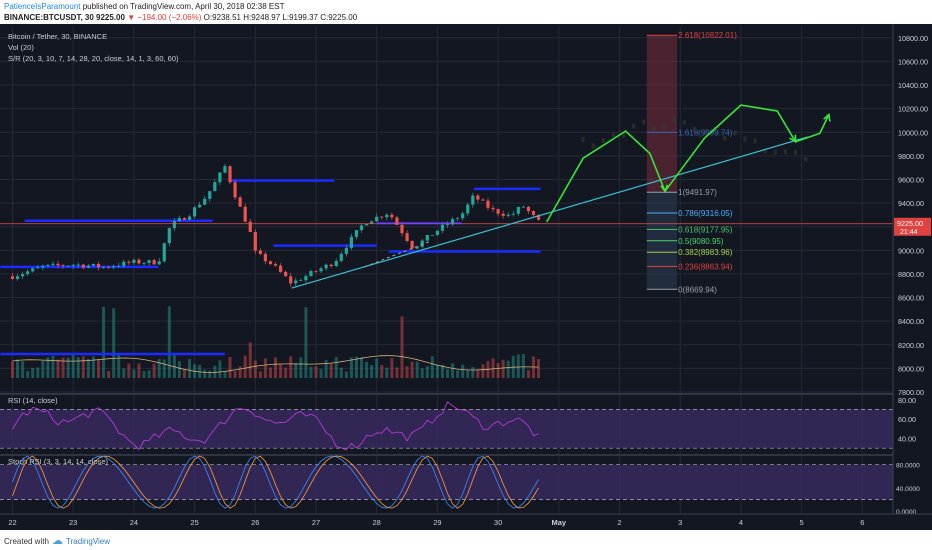  Describe the element at coordinates (88, 541) in the screenshot. I see `tradingview-brand: TradingView` at that location.